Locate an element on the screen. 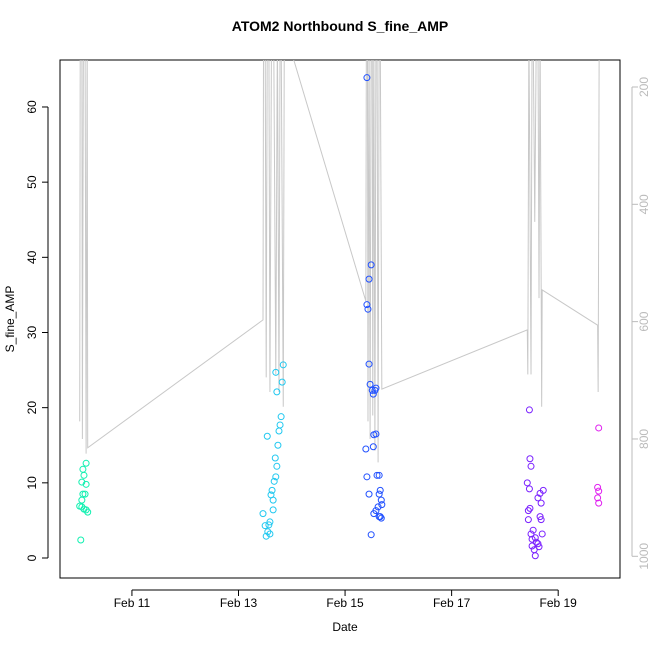 The image size is (650, 650). y2-tick-label: 400 is located at coordinates (643, 204).